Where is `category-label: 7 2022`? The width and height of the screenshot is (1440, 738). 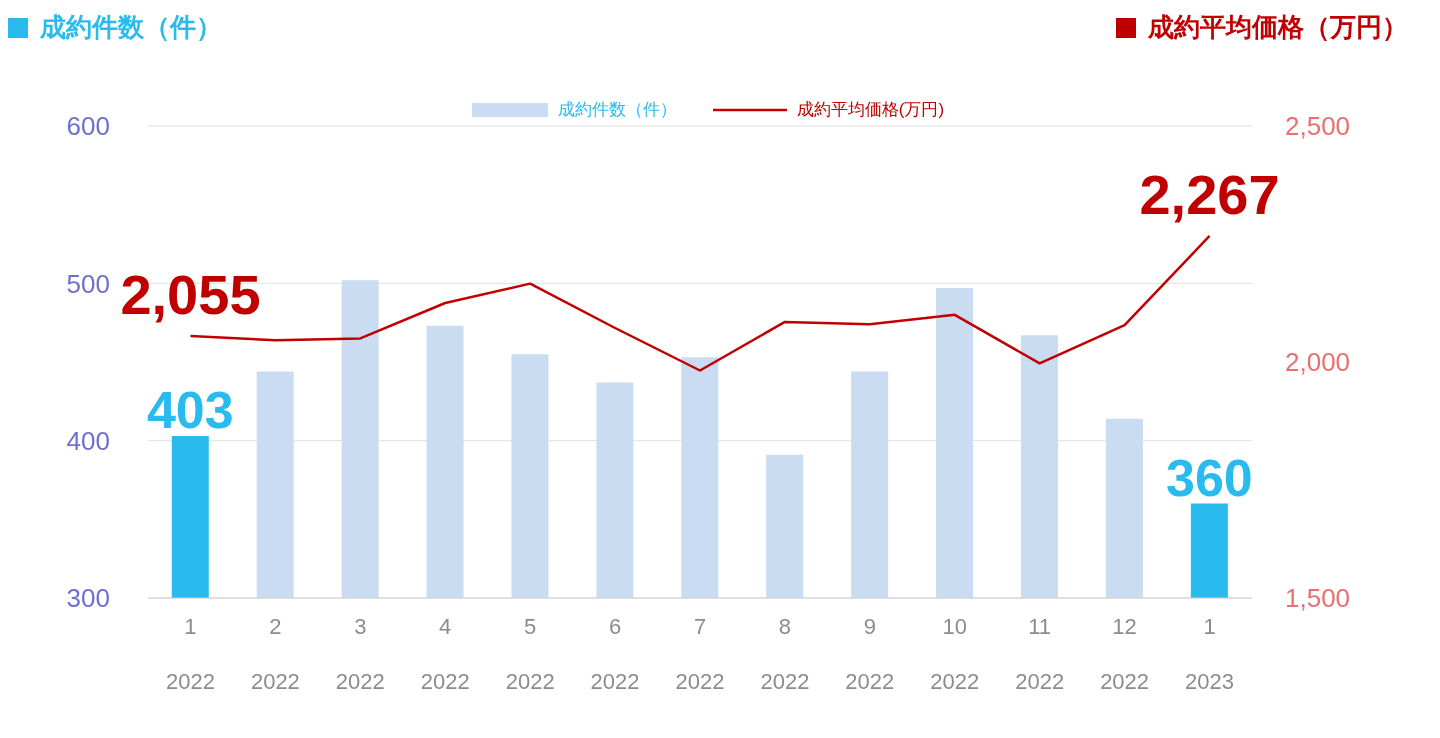
category-label: 7 2022 is located at coordinates (700, 654).